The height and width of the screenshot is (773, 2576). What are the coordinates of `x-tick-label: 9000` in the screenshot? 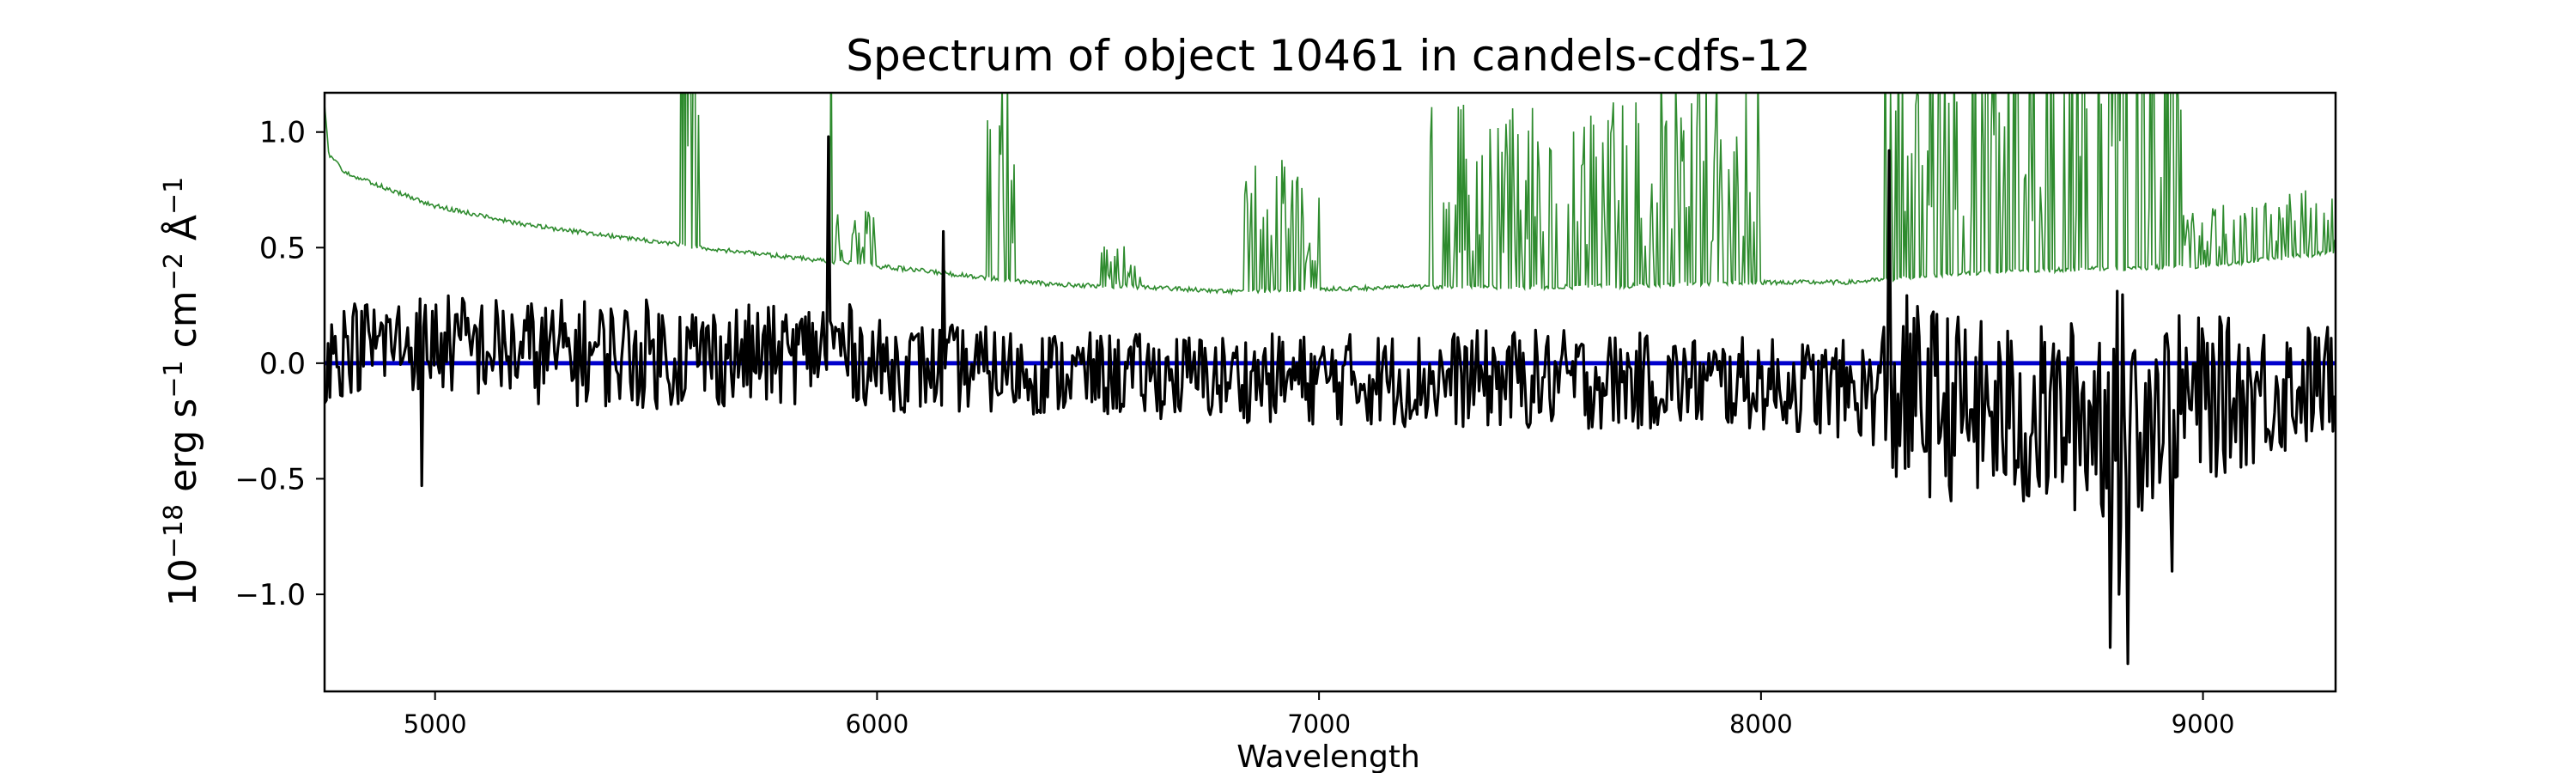 It's located at (2203, 724).